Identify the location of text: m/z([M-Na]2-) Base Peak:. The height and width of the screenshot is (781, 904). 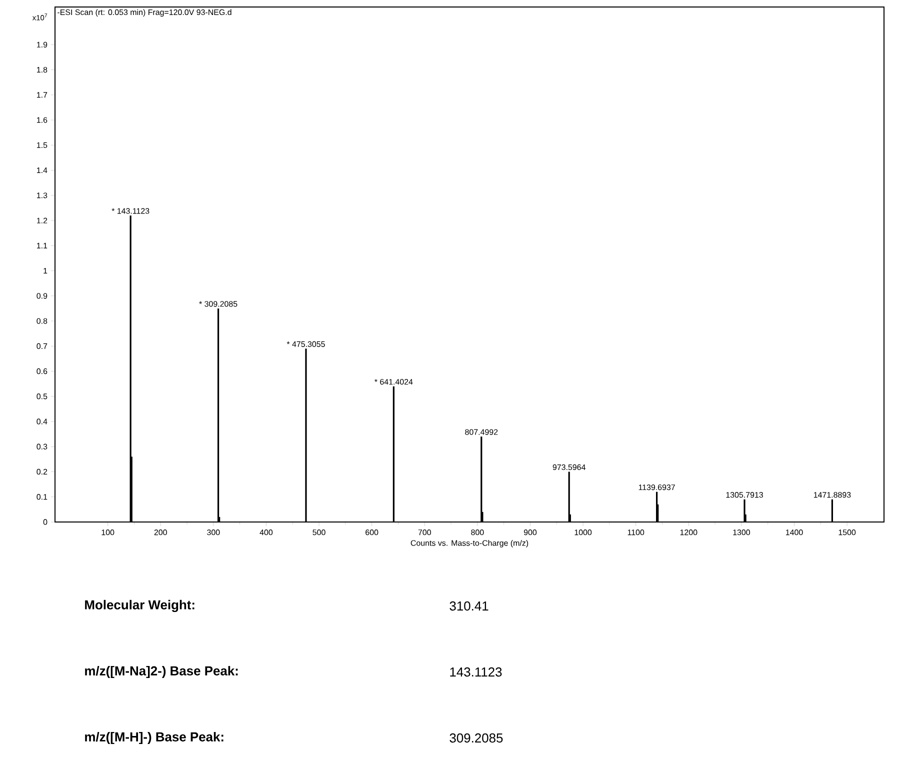
(161, 672).